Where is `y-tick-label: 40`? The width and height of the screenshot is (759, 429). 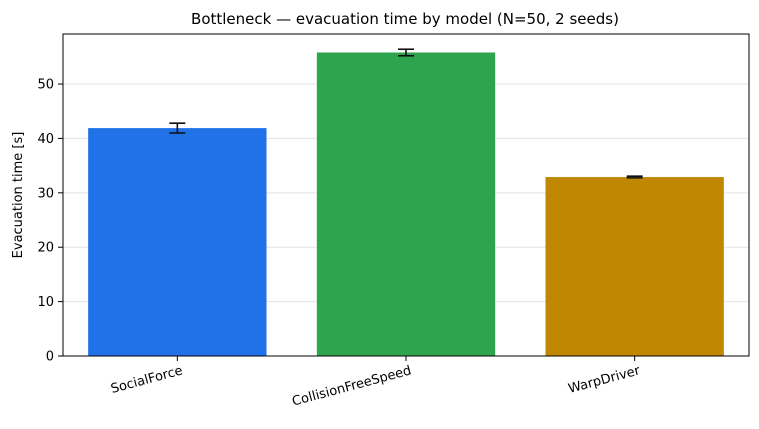
y-tick-label: 40 is located at coordinates (45, 139).